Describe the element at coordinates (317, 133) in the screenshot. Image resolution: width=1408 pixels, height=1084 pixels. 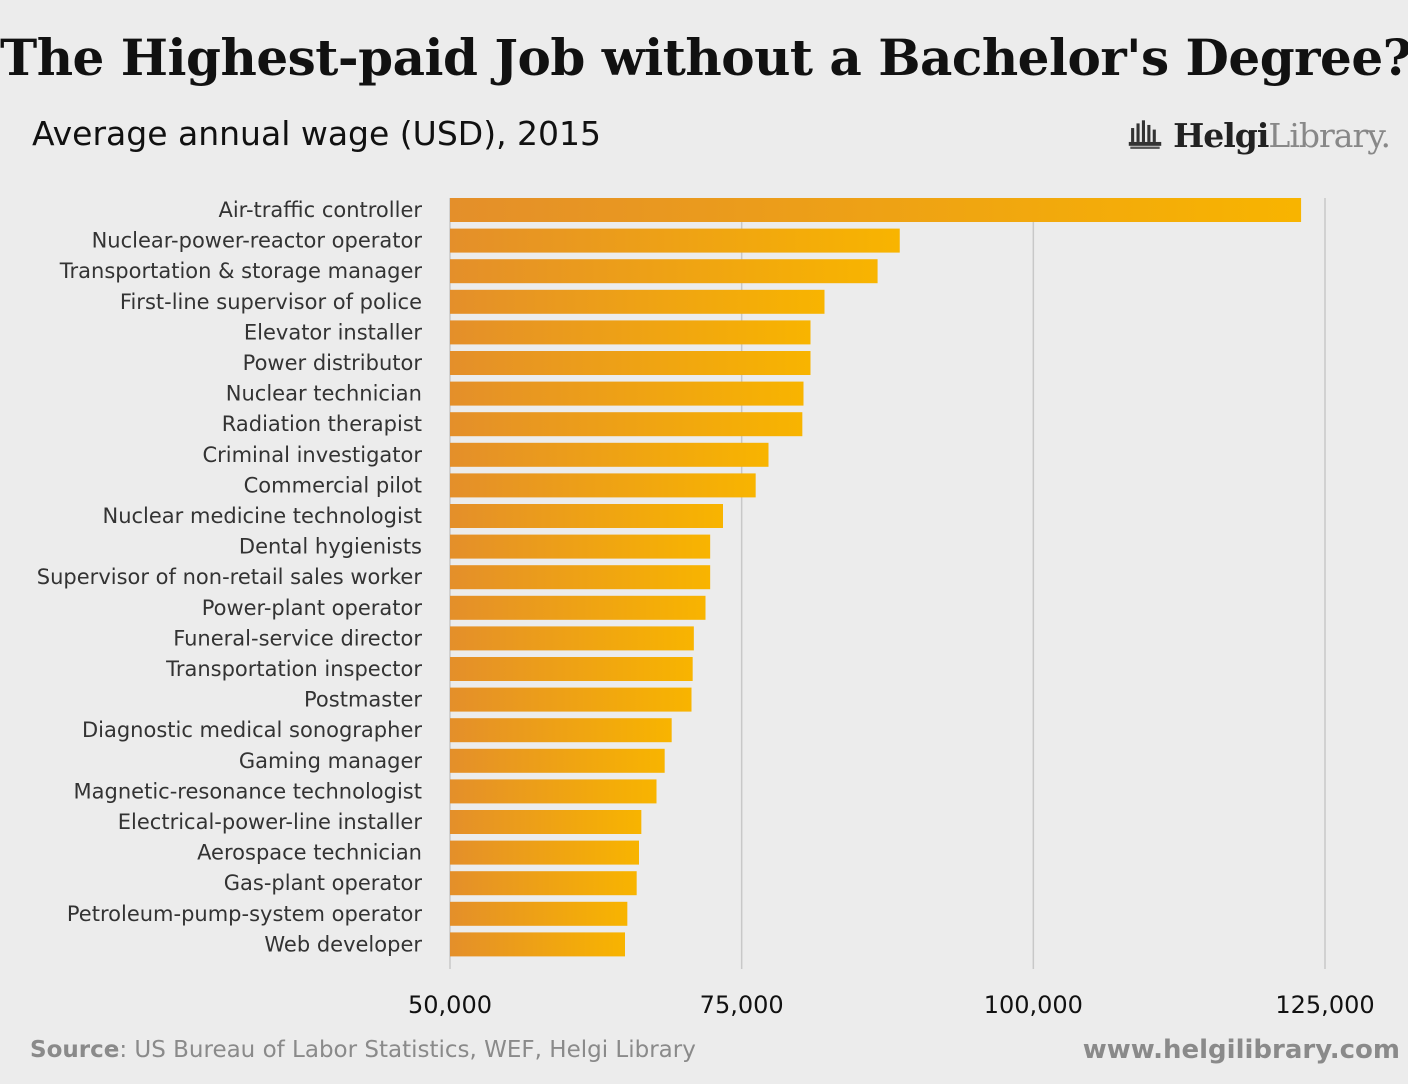
I see `chart-subtitle: Average annual wage (USD), 2015` at that location.